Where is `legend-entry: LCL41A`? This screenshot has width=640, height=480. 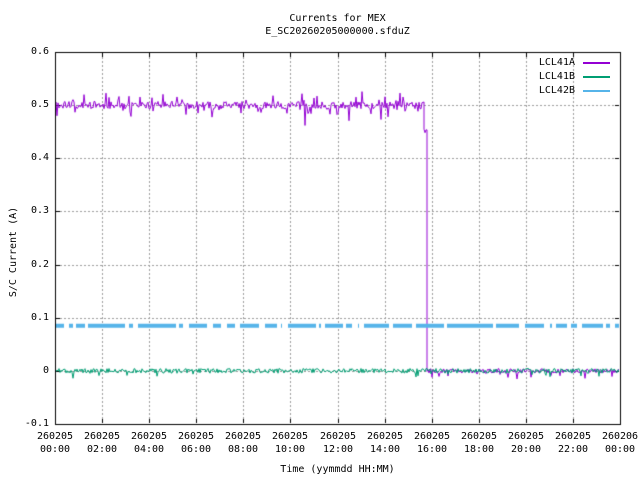
legend-entry: LCL41A is located at coordinates (574, 63).